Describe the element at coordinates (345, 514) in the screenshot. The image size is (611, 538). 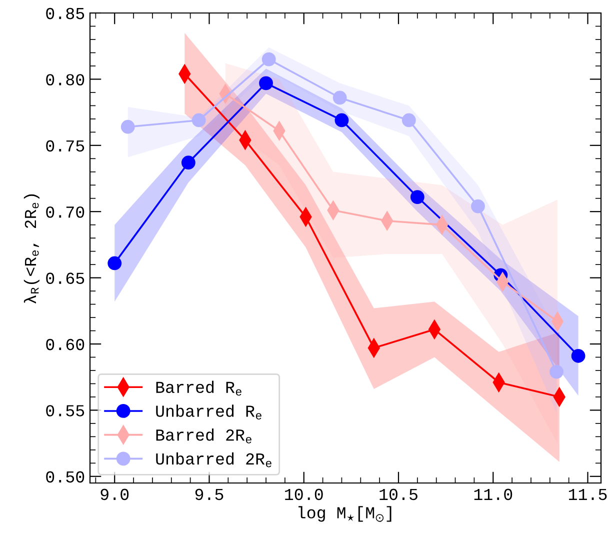
I see `x-axis-title: log M$_{⋆}$[M$_{⊙}$]` at that location.